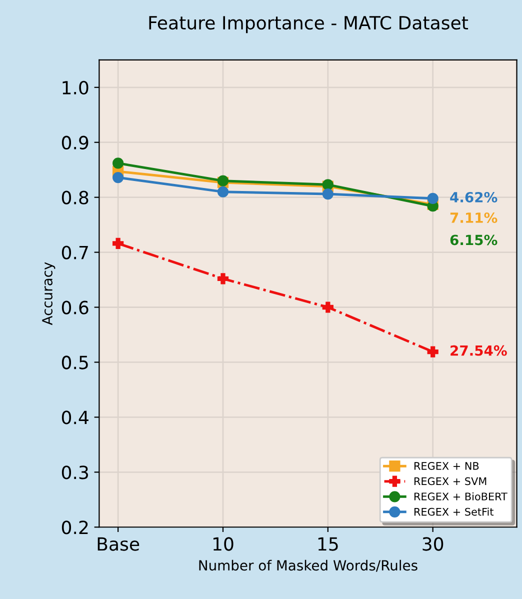 The height and width of the screenshot is (599, 522). I want to click on annotation: 6.15%, so click(474, 240).